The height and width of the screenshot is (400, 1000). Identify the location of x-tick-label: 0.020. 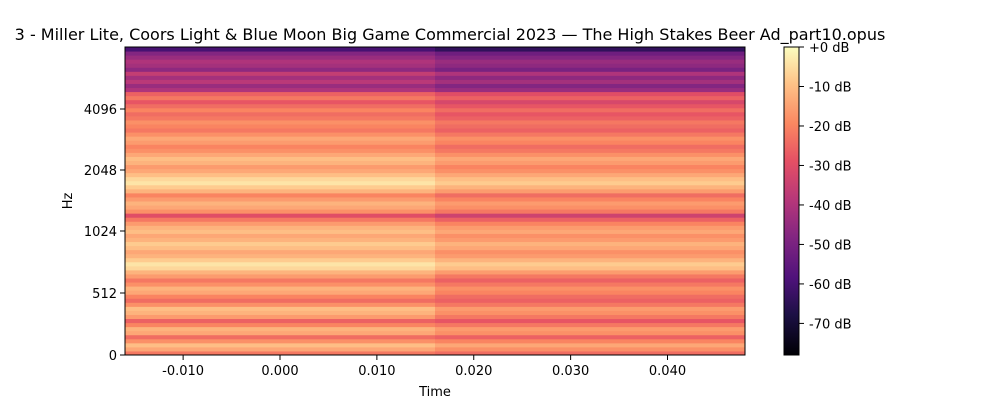
(473, 371).